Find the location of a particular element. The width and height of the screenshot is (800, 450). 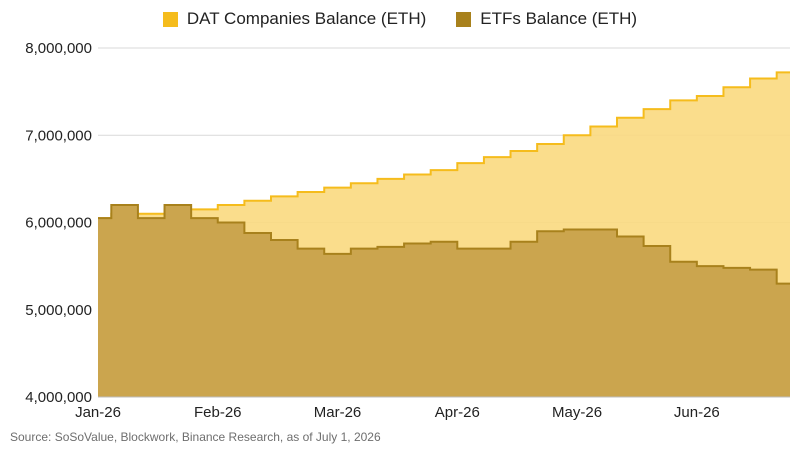

y-tick-label: 5,000,000 is located at coordinates (58, 310).